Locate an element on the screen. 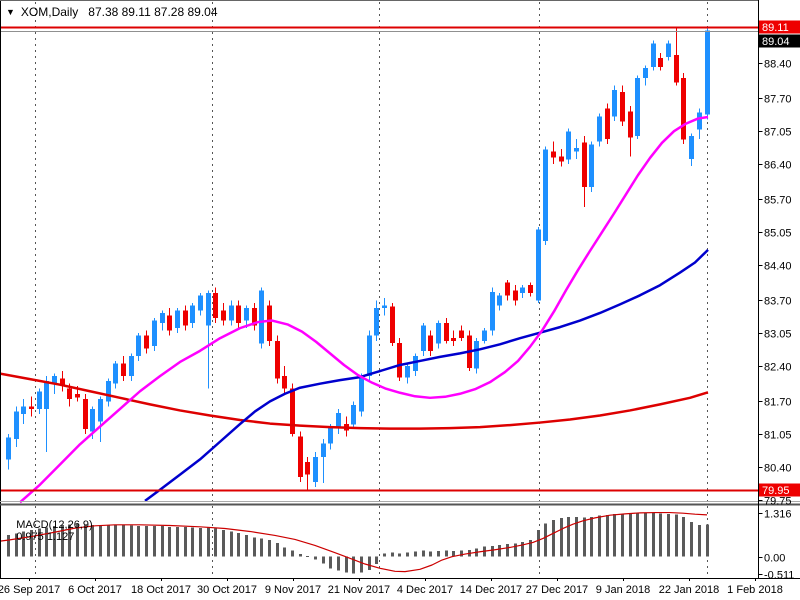 This screenshot has height=600, width=800. axis-label: 1.316 is located at coordinates (778, 515).